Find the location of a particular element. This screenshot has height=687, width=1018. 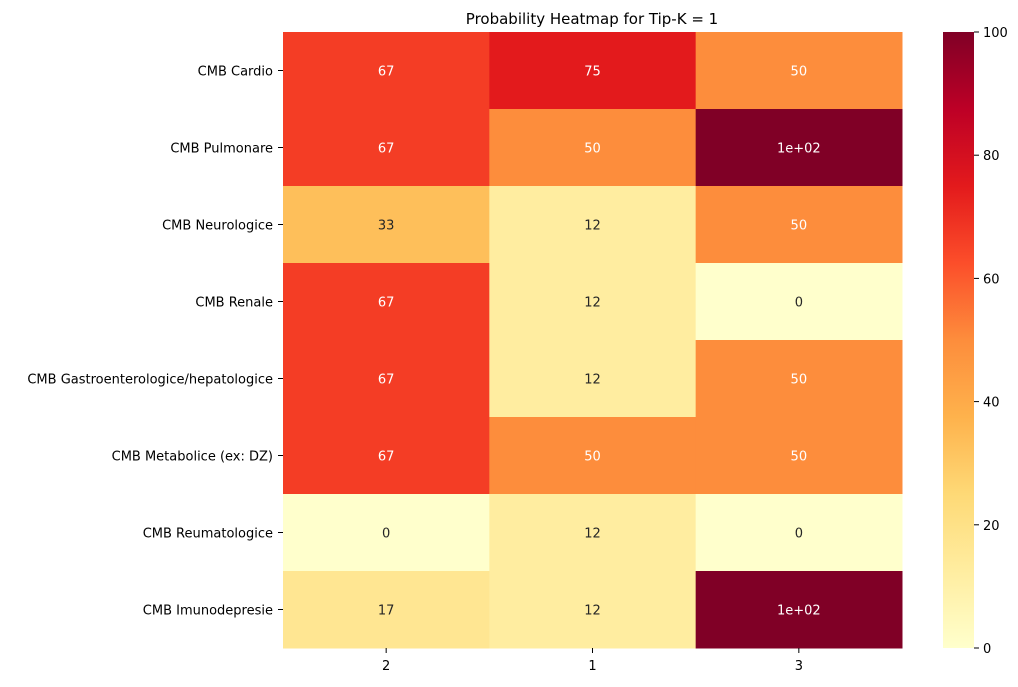

colorbar-tick-label: 0 is located at coordinates (987, 649).